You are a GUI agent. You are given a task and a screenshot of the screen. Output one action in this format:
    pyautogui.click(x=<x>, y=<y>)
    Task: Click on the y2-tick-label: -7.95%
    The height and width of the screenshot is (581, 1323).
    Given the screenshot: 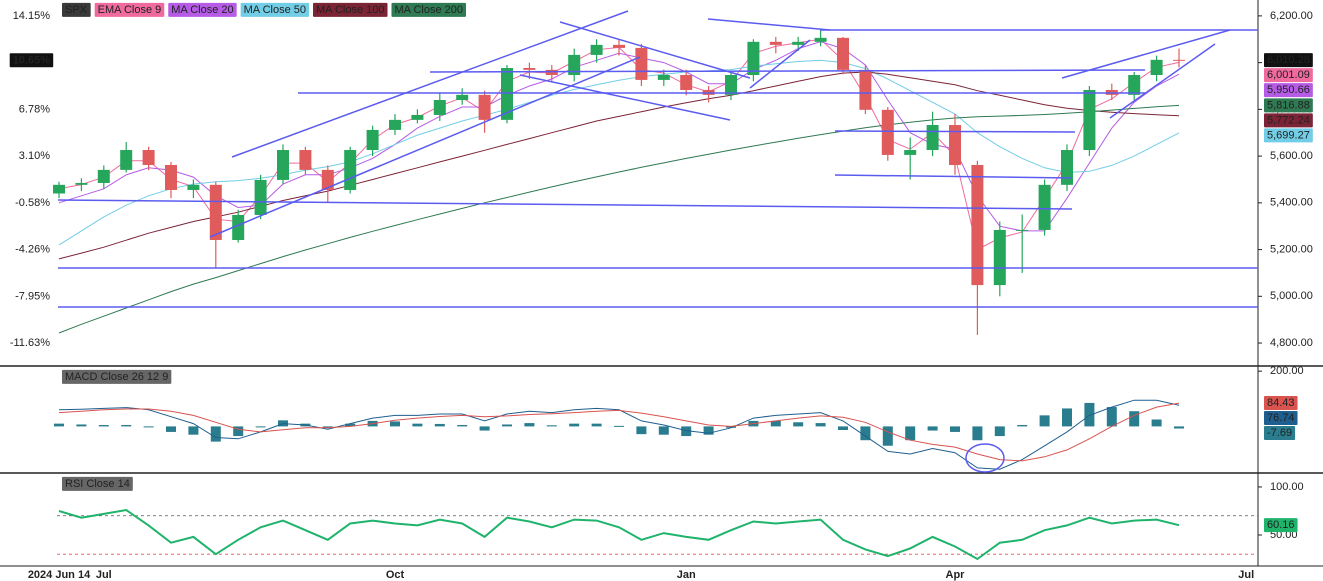 What is the action you would take?
    pyautogui.click(x=32, y=296)
    